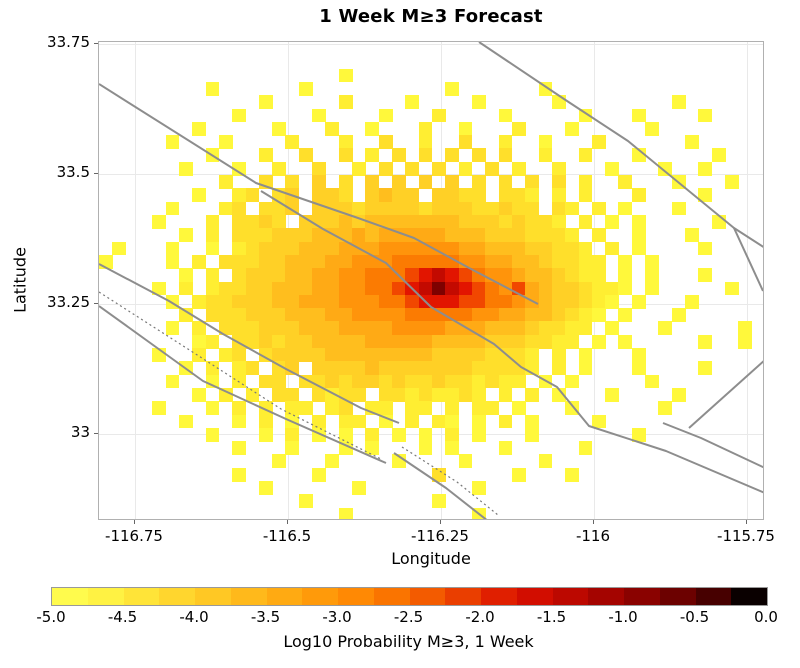 This screenshot has width=800, height=668. I want to click on colorbar-tick-label: -1.5, so click(551, 617).